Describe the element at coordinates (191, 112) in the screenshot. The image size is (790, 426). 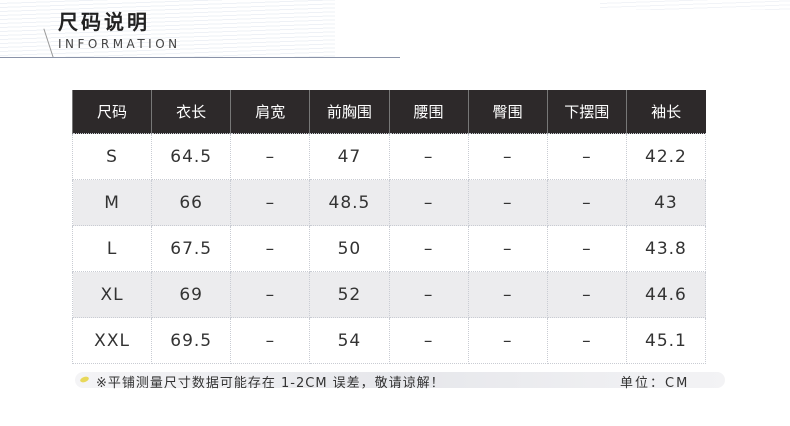
I see `column-header: 衣长` at that location.